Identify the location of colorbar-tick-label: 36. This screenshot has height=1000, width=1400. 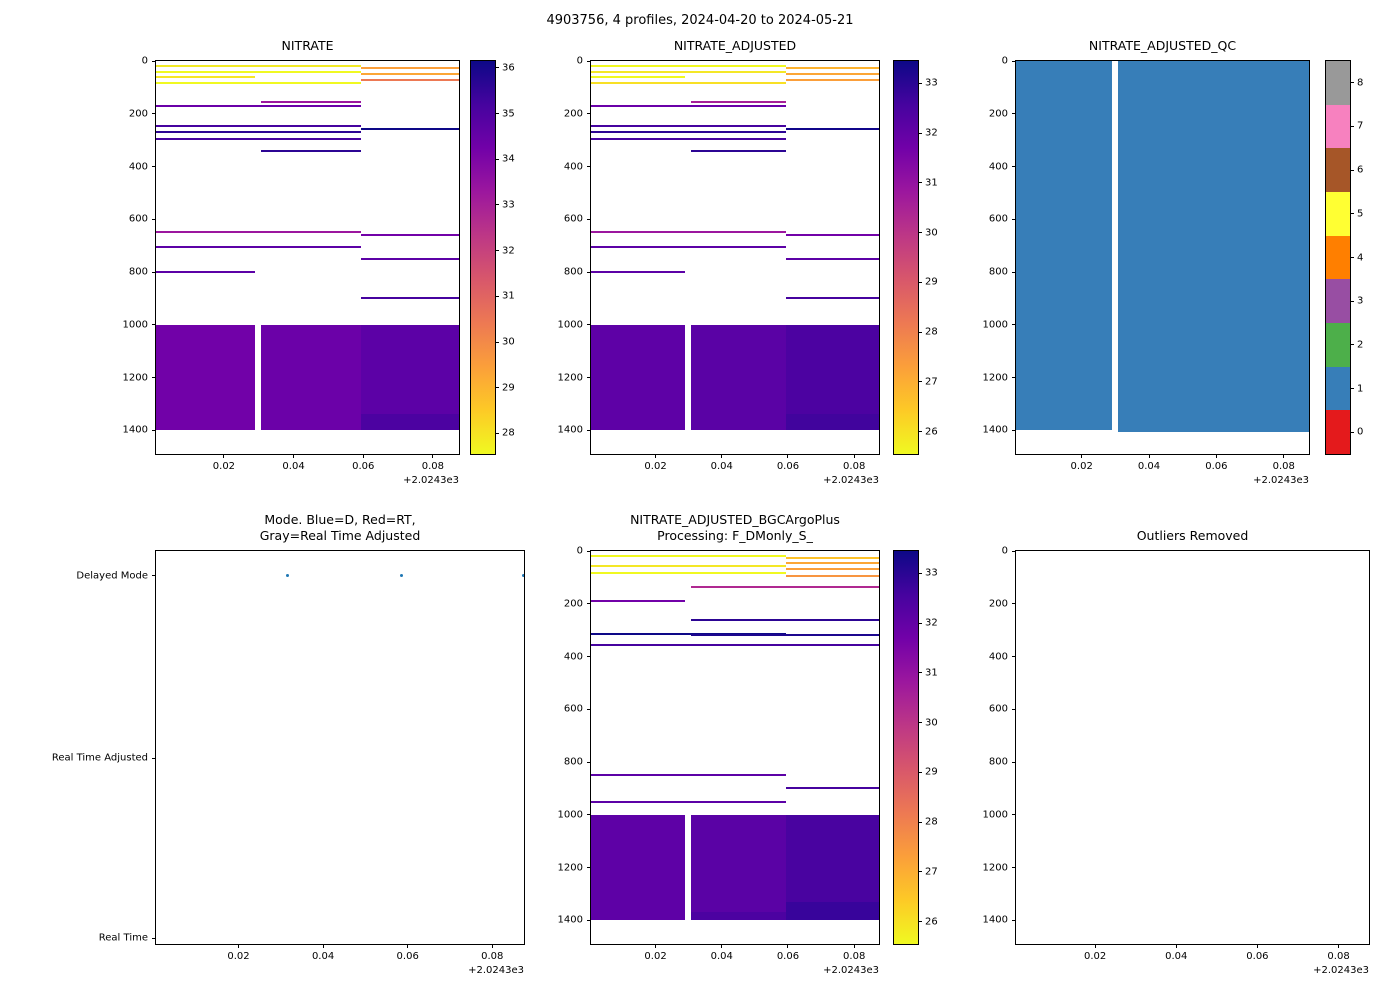
(508, 68).